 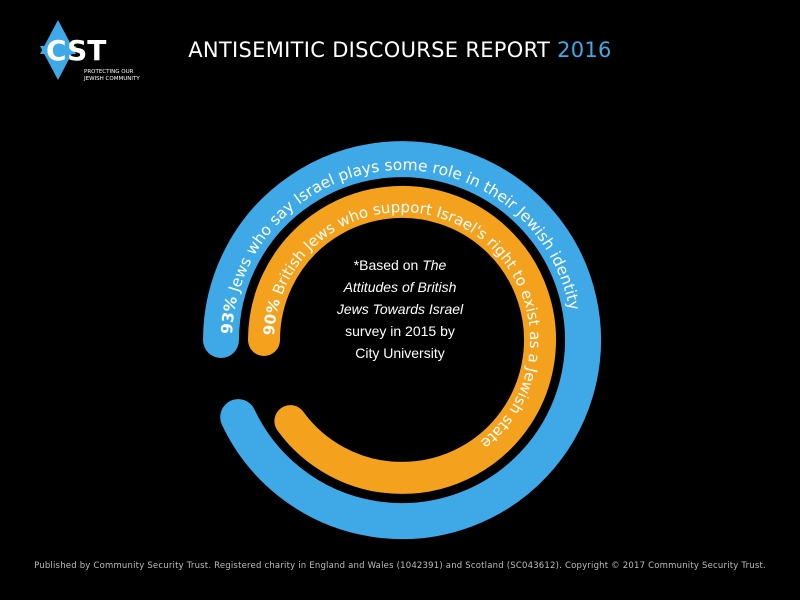 What do you see at coordinates (369, 50) in the screenshot?
I see `title-text: ANTISEMITIC DISCOURSE REPORT` at bounding box center [369, 50].